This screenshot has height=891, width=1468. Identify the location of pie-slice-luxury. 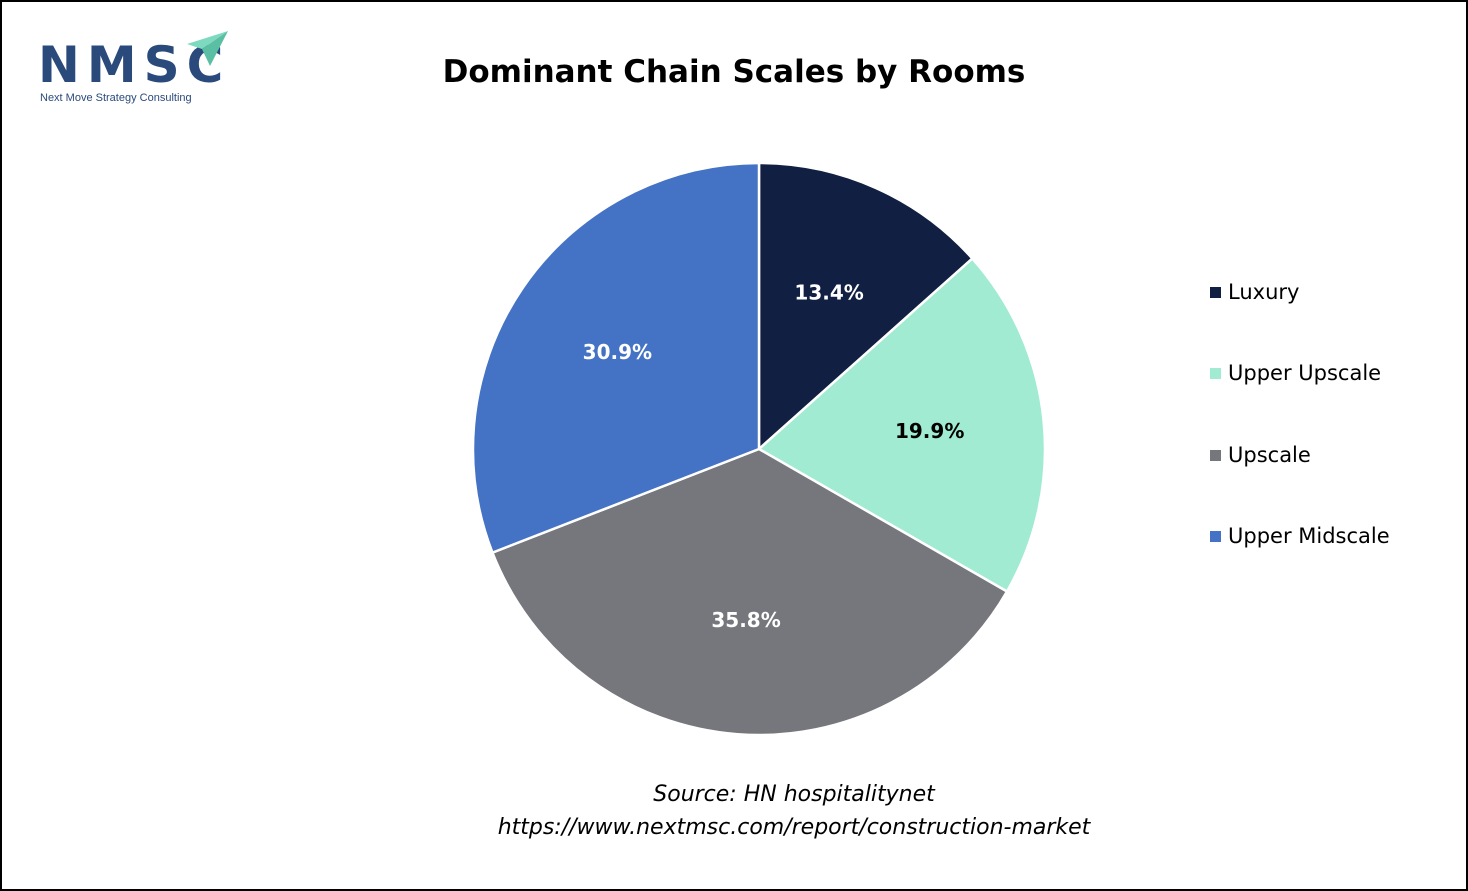
(866, 306).